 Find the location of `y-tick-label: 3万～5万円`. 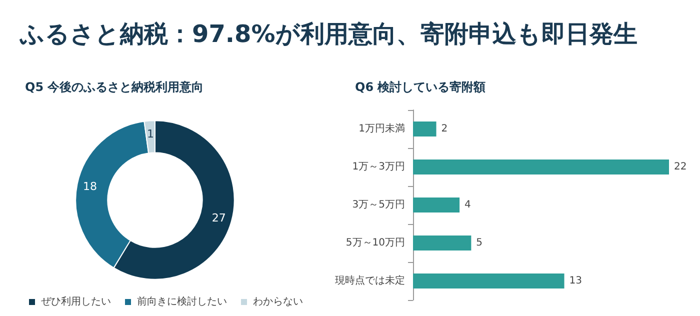

y-tick-label: 3万～5万円 is located at coordinates (378, 205).